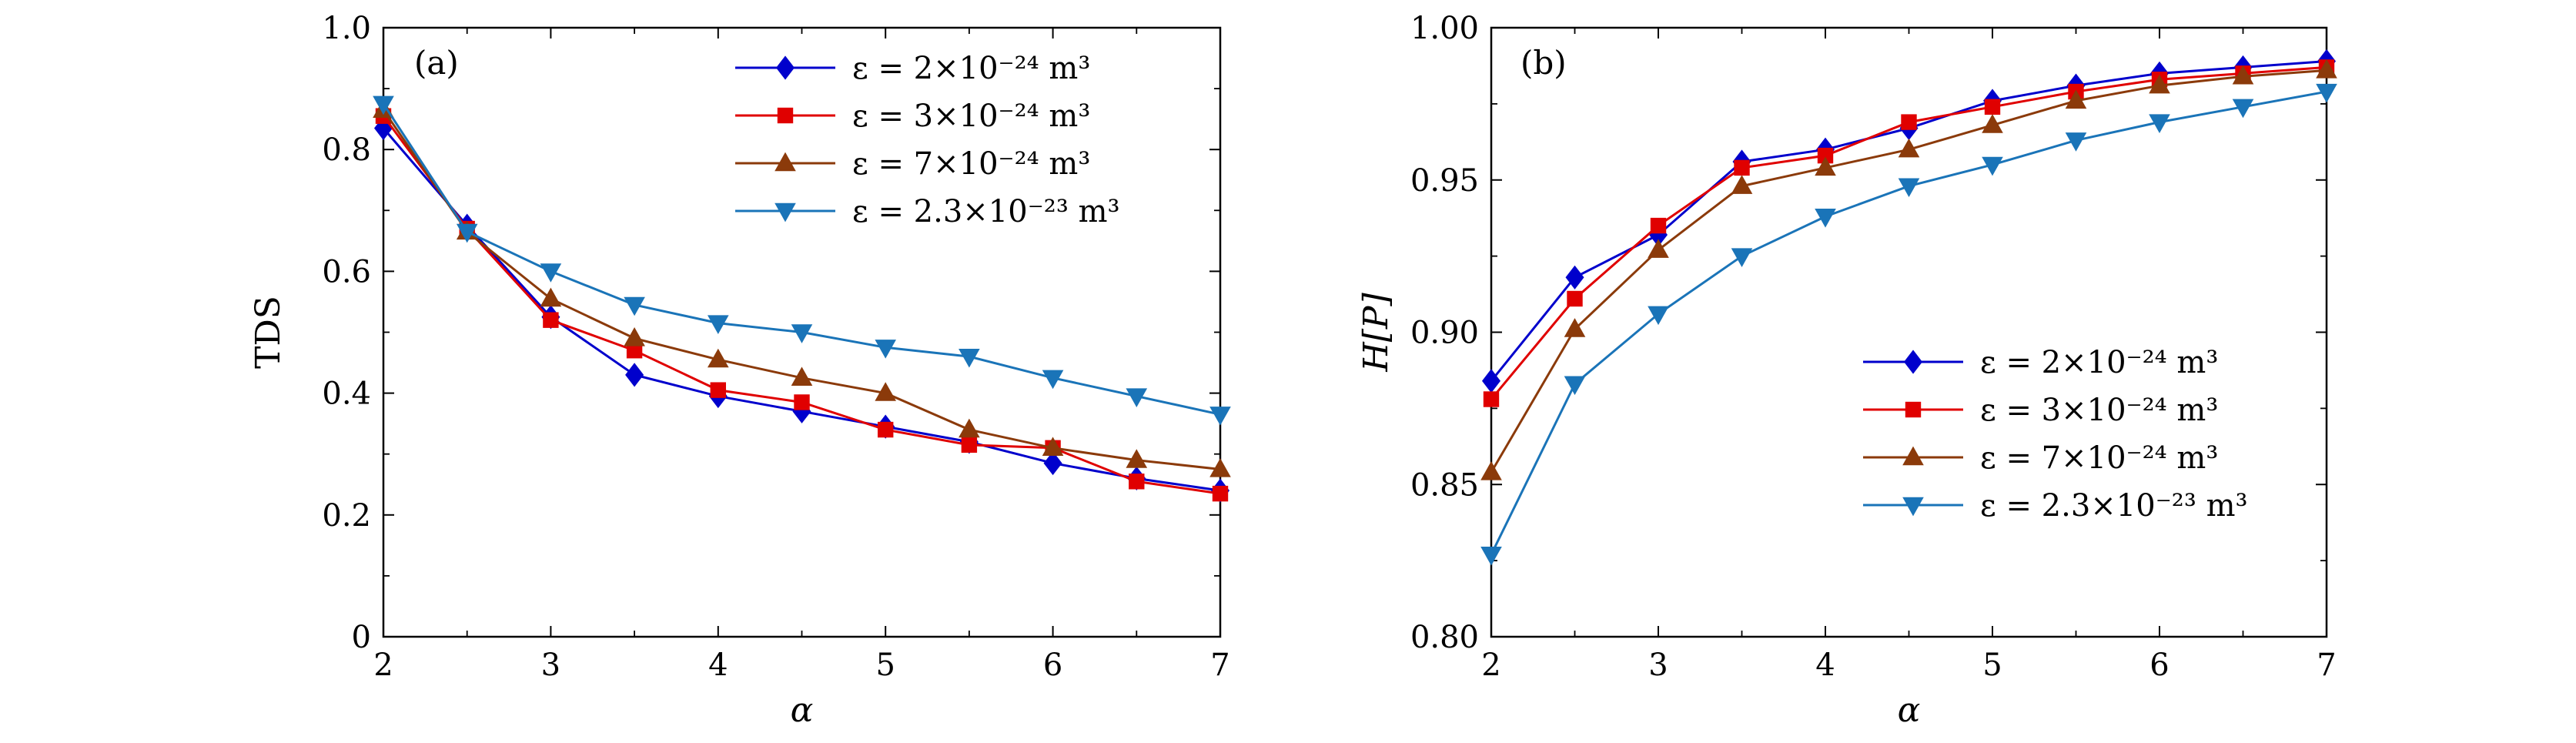 The height and width of the screenshot is (743, 2576). I want to click on y-tick-label: 0.90, so click(1445, 333).